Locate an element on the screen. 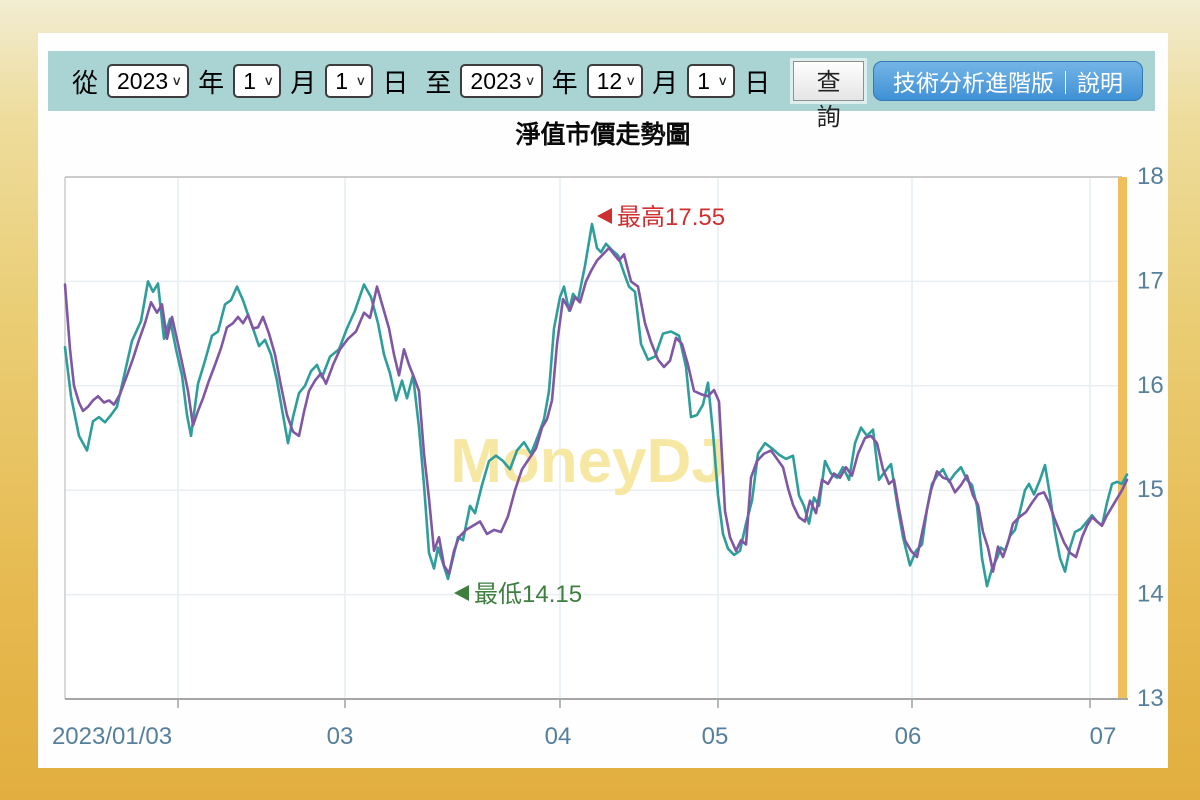  from-day-select: 1 ∨ is located at coordinates (349, 81).